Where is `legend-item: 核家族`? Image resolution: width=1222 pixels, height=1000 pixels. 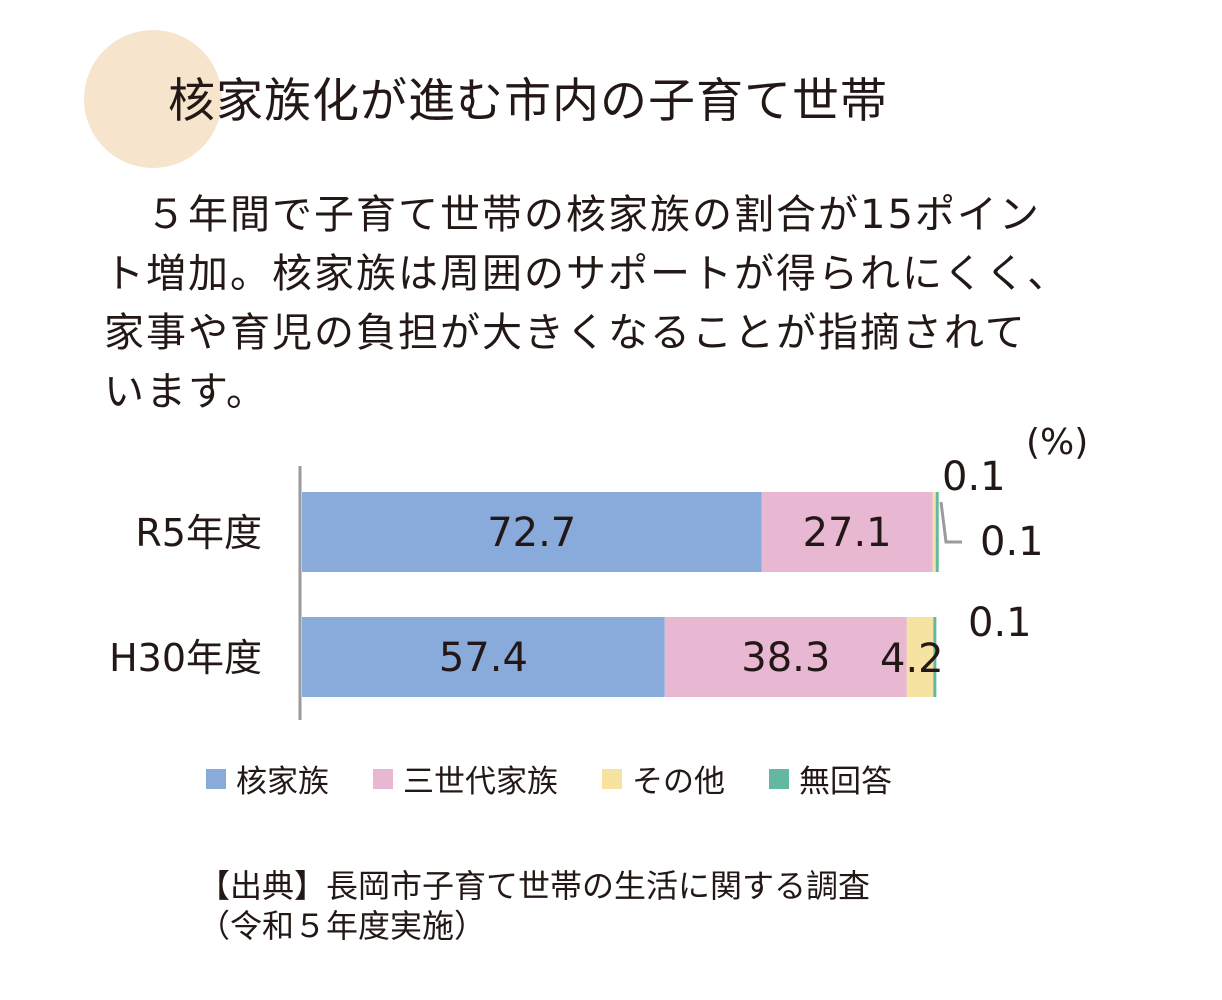
legend-item: 核家族 is located at coordinates (267, 778).